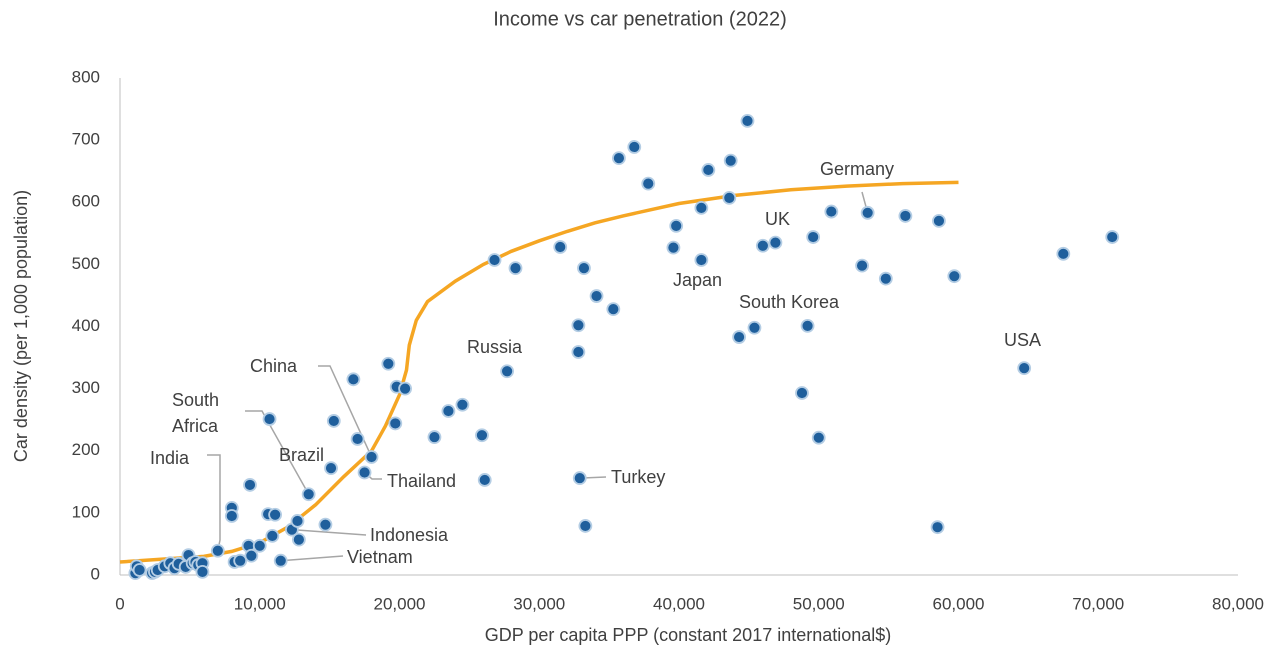  What do you see at coordinates (274, 366) in the screenshot?
I see `annotation-label: China` at bounding box center [274, 366].